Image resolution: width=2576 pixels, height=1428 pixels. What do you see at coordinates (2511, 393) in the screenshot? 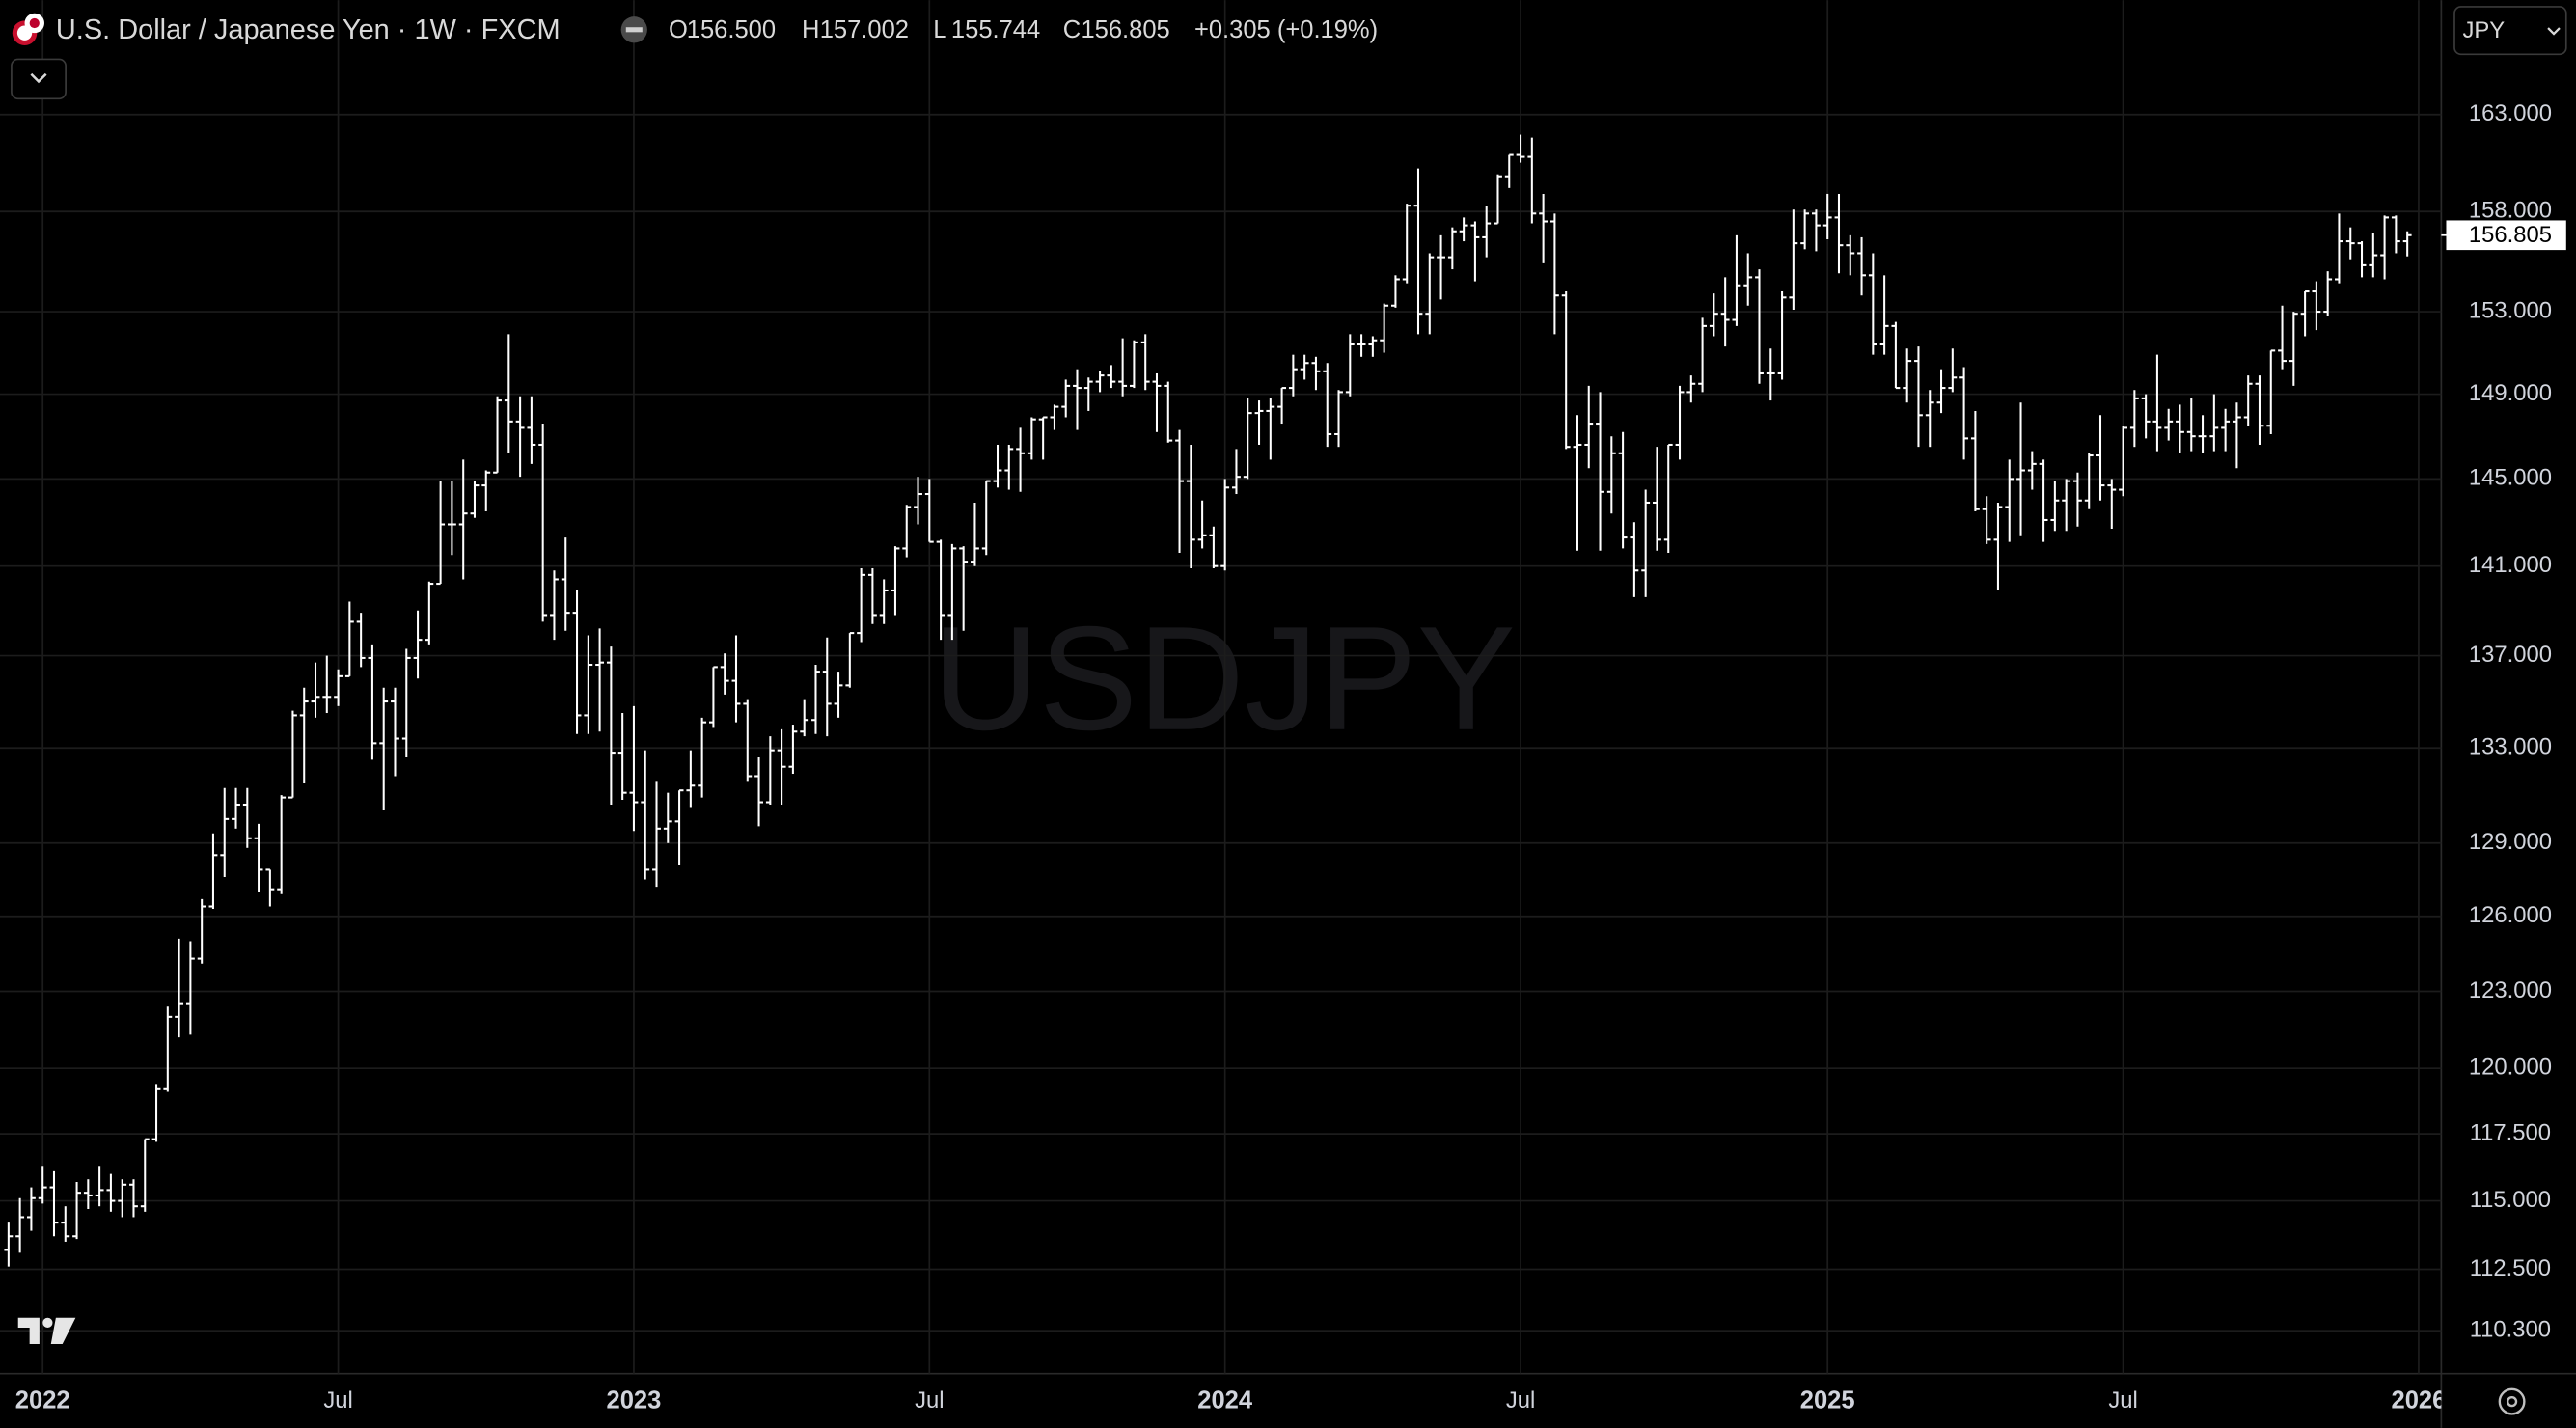
I see `y-tick-label: 149.000` at bounding box center [2511, 393].